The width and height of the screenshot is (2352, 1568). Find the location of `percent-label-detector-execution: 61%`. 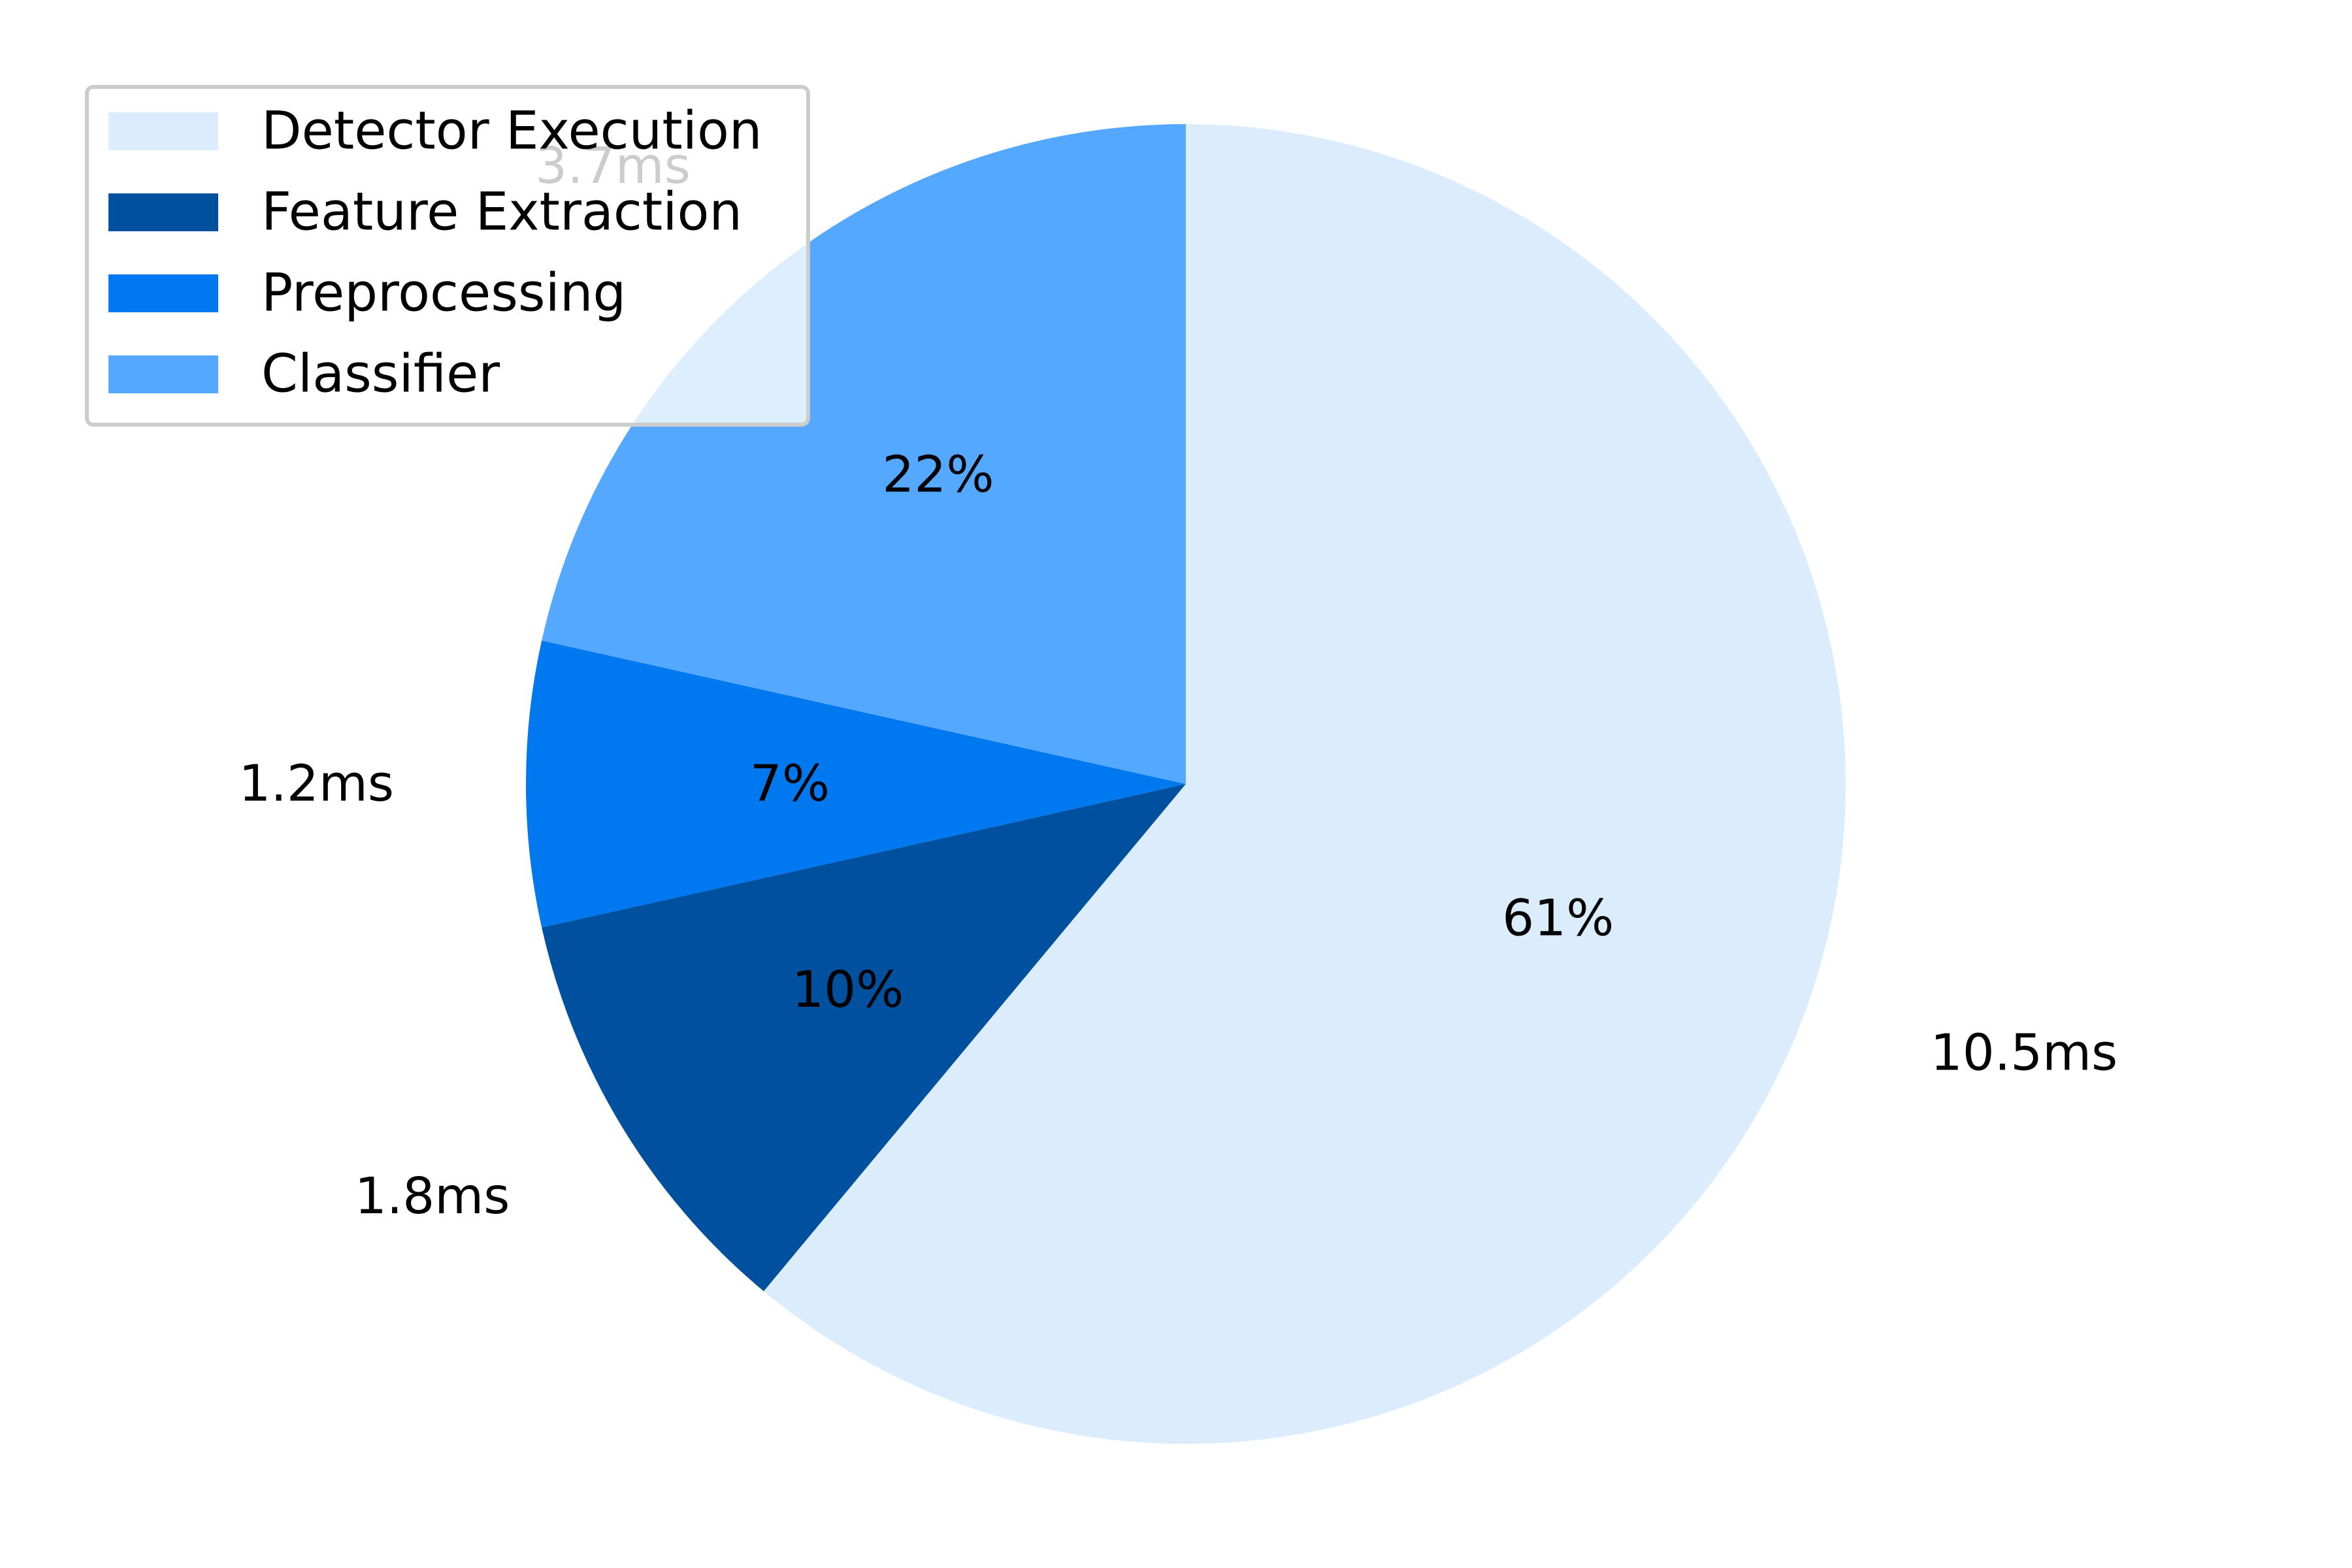

percent-label-detector-execution: 61% is located at coordinates (1558, 919).